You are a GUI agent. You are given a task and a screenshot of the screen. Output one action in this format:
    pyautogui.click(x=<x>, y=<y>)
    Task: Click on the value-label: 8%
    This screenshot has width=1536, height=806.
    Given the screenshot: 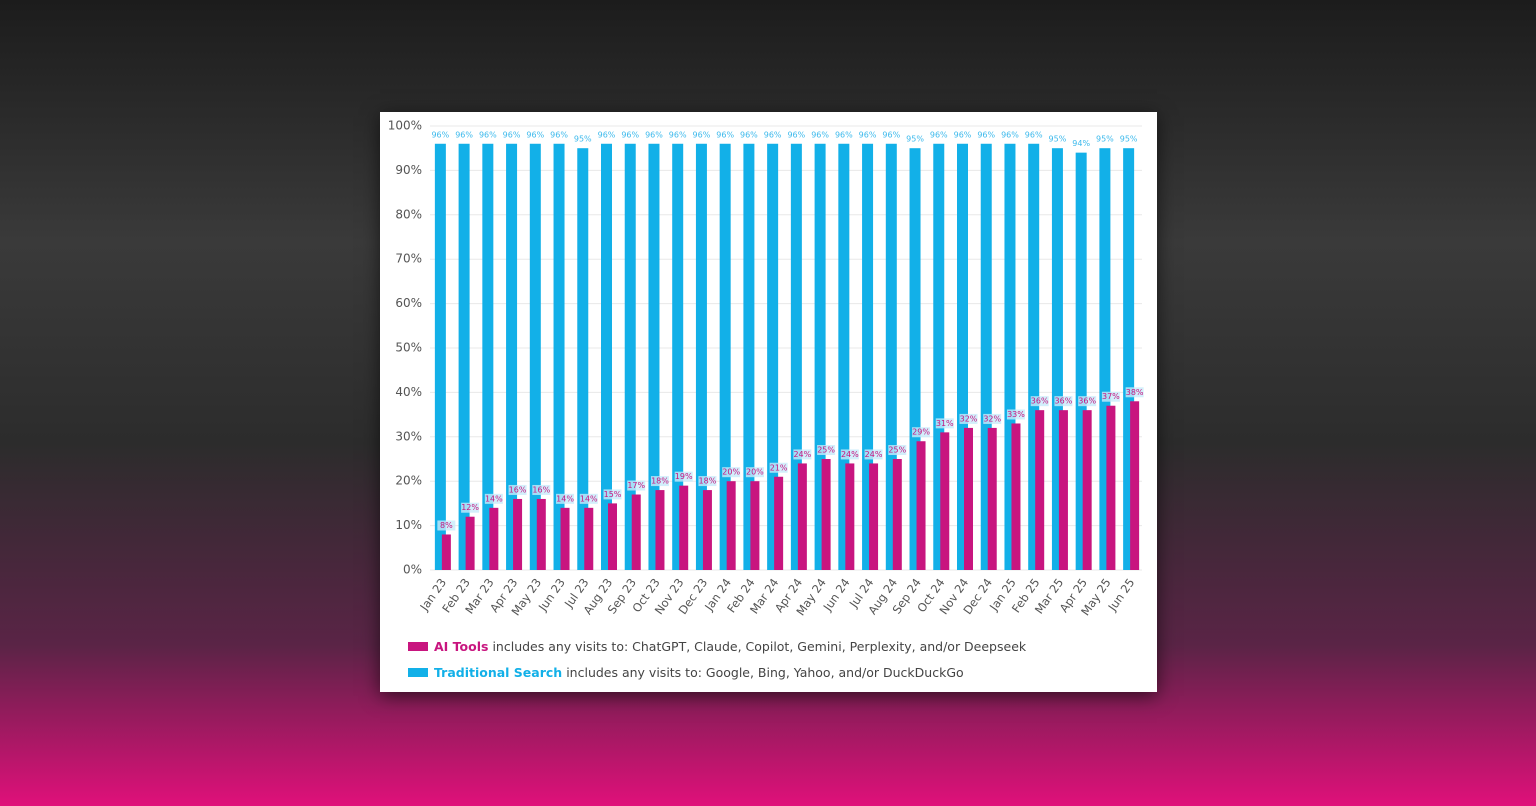 What is the action you would take?
    pyautogui.click(x=446, y=525)
    